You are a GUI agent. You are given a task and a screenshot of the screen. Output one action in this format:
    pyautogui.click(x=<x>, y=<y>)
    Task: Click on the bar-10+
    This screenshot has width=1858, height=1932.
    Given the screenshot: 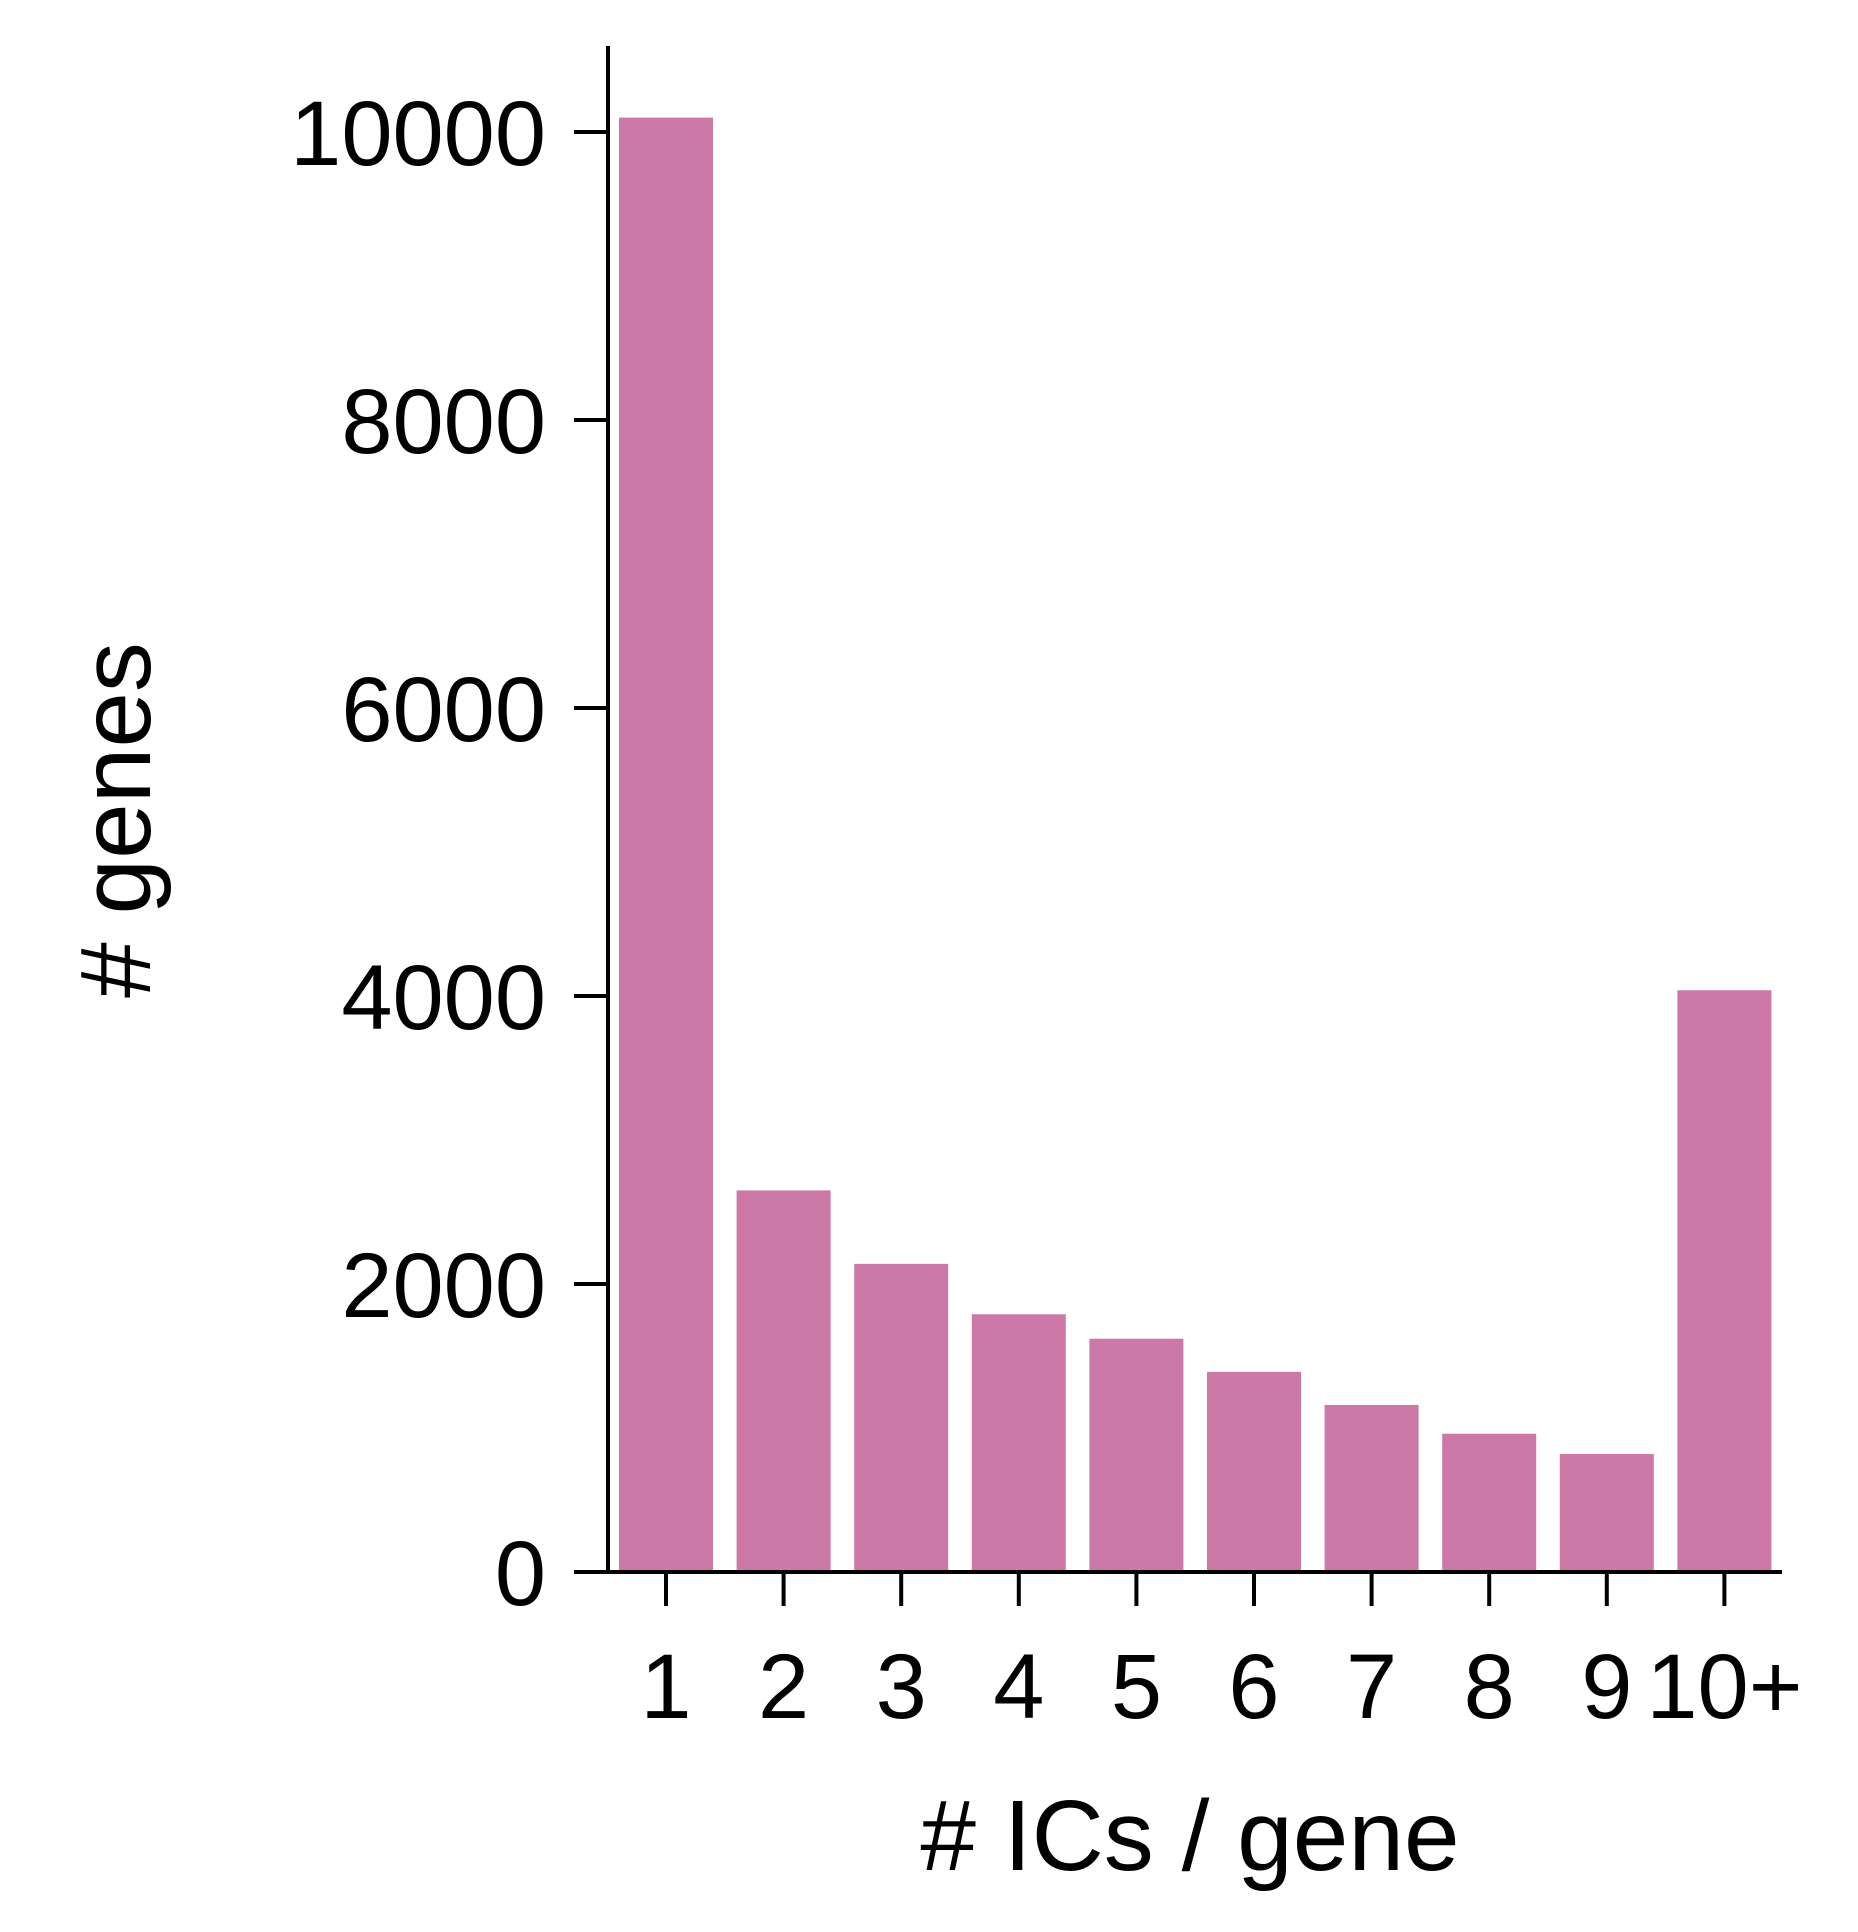 What is the action you would take?
    pyautogui.click(x=1724, y=1281)
    